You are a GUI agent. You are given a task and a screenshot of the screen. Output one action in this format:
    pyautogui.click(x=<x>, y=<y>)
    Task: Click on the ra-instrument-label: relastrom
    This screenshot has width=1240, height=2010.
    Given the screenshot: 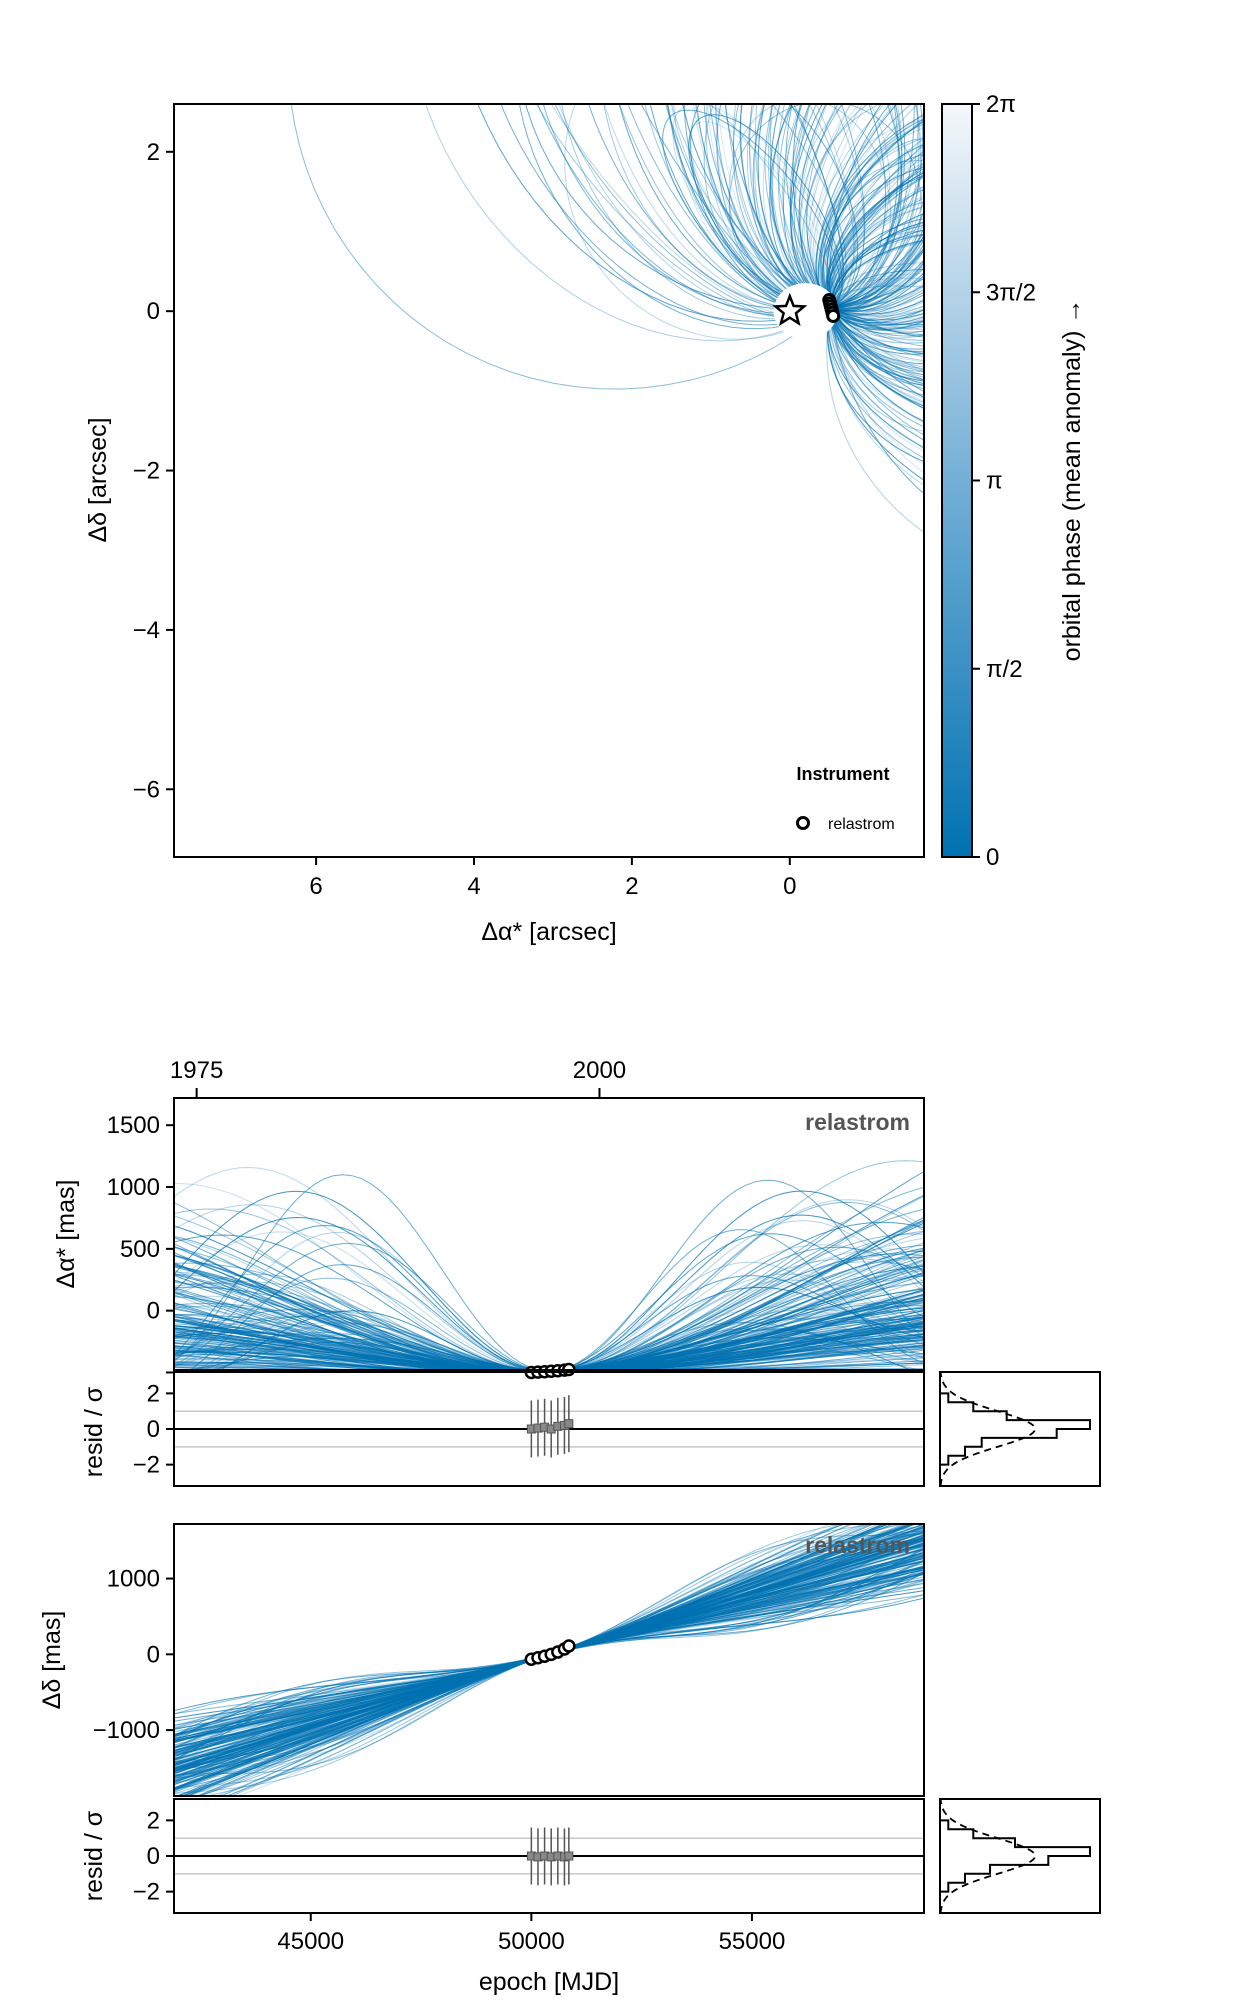 What is the action you would take?
    pyautogui.click(x=857, y=1122)
    